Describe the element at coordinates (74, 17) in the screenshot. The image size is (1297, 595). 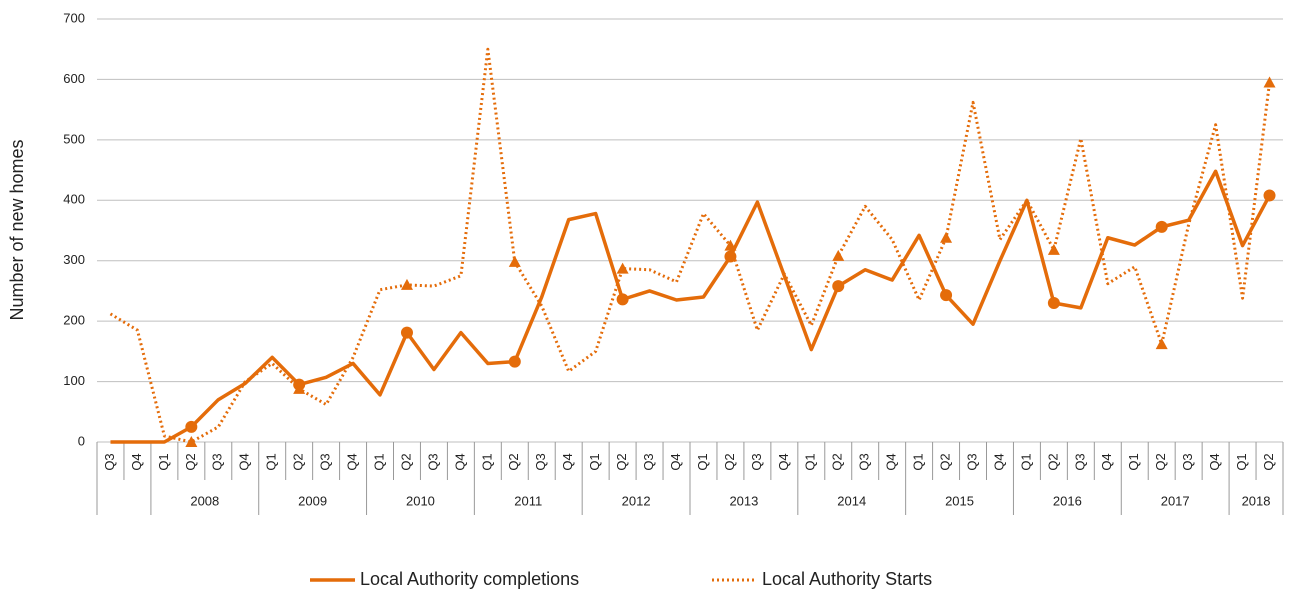
I see `y-tick-label: 700` at that location.